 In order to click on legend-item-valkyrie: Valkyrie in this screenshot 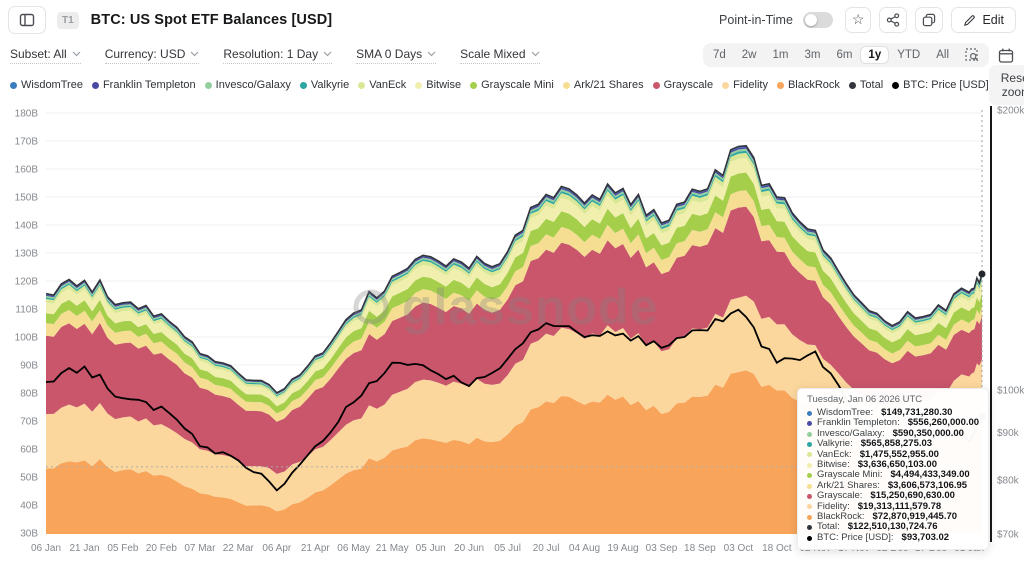, I will do `click(324, 85)`.